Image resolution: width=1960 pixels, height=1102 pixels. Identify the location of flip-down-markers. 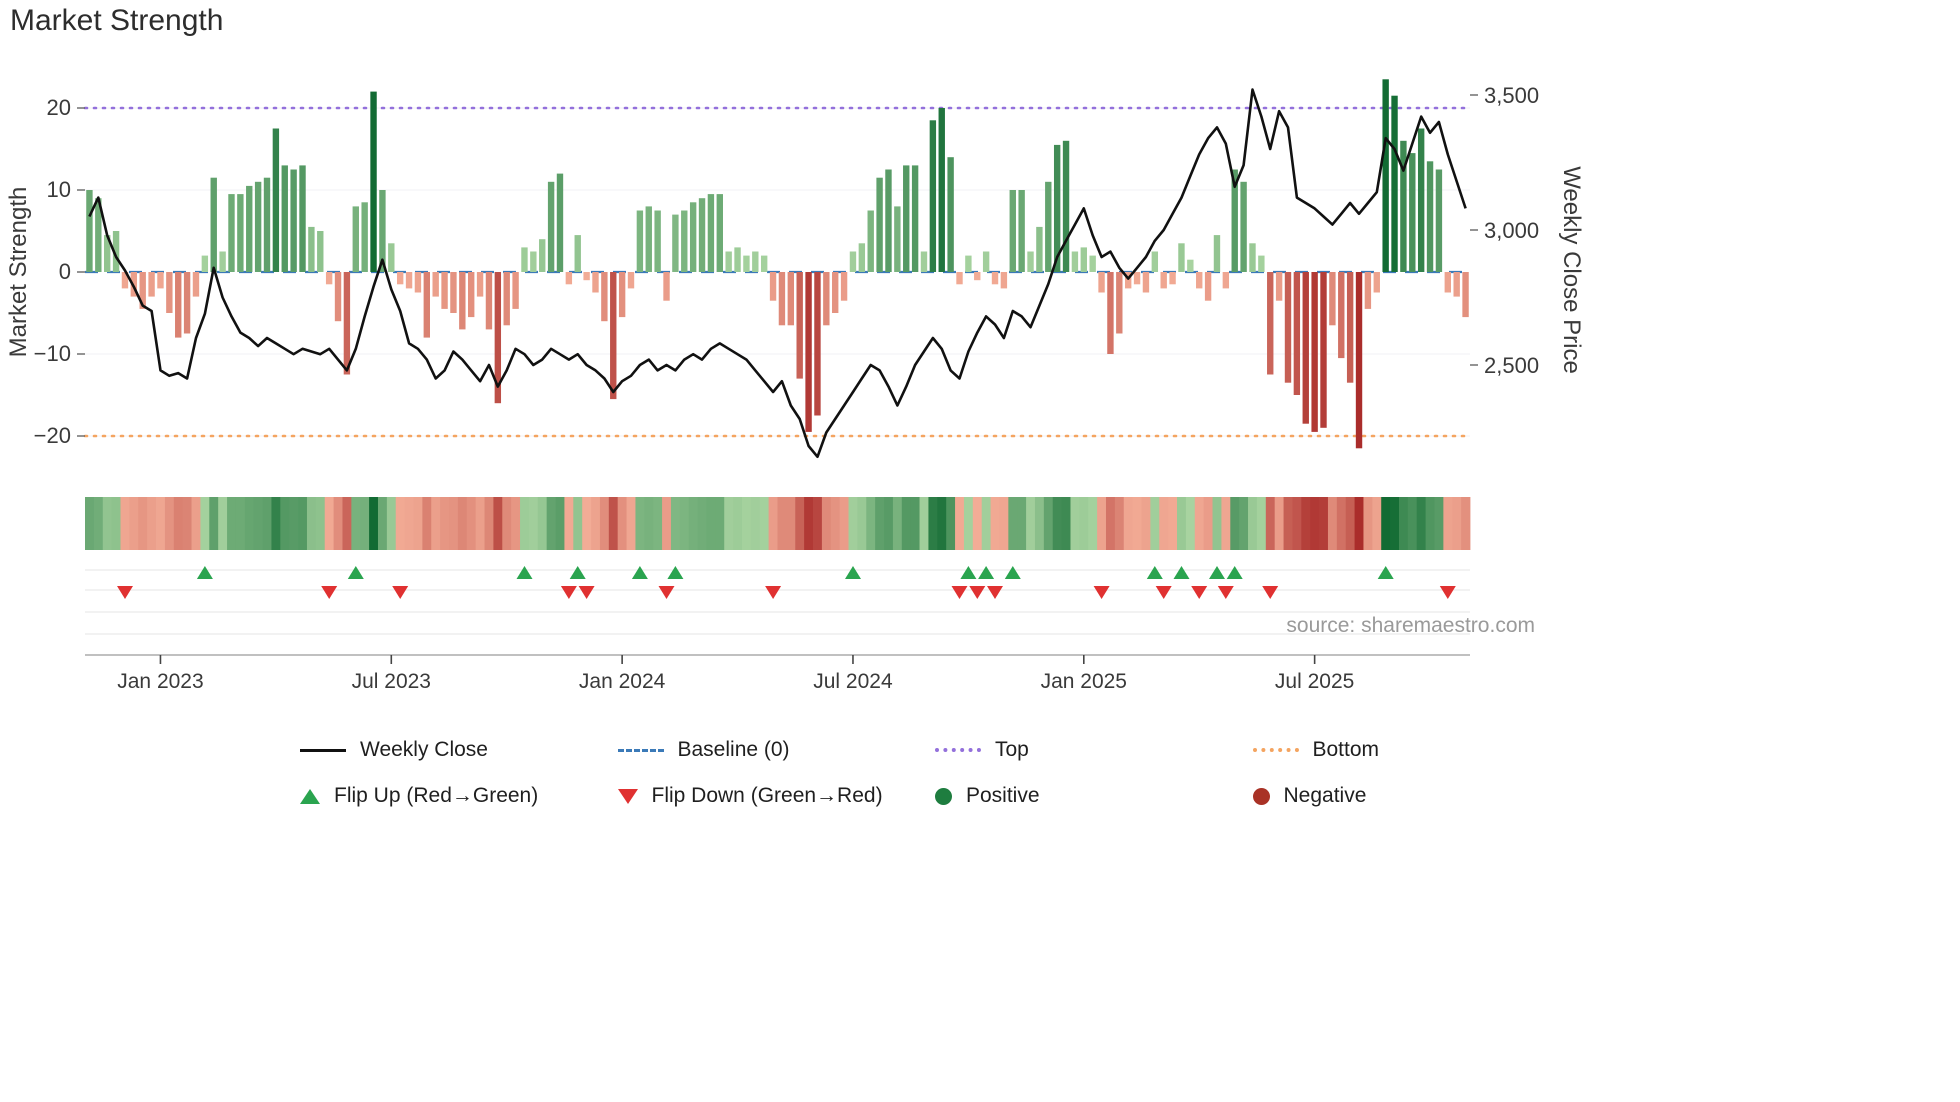
(786, 592).